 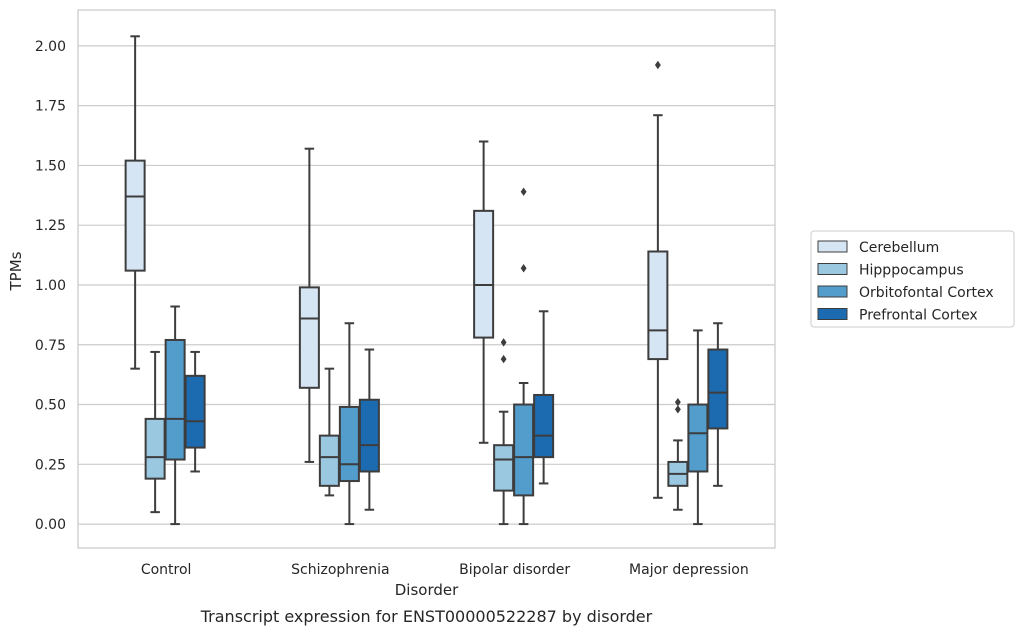 I want to click on legend-label: Cerebellum, so click(x=899, y=248).